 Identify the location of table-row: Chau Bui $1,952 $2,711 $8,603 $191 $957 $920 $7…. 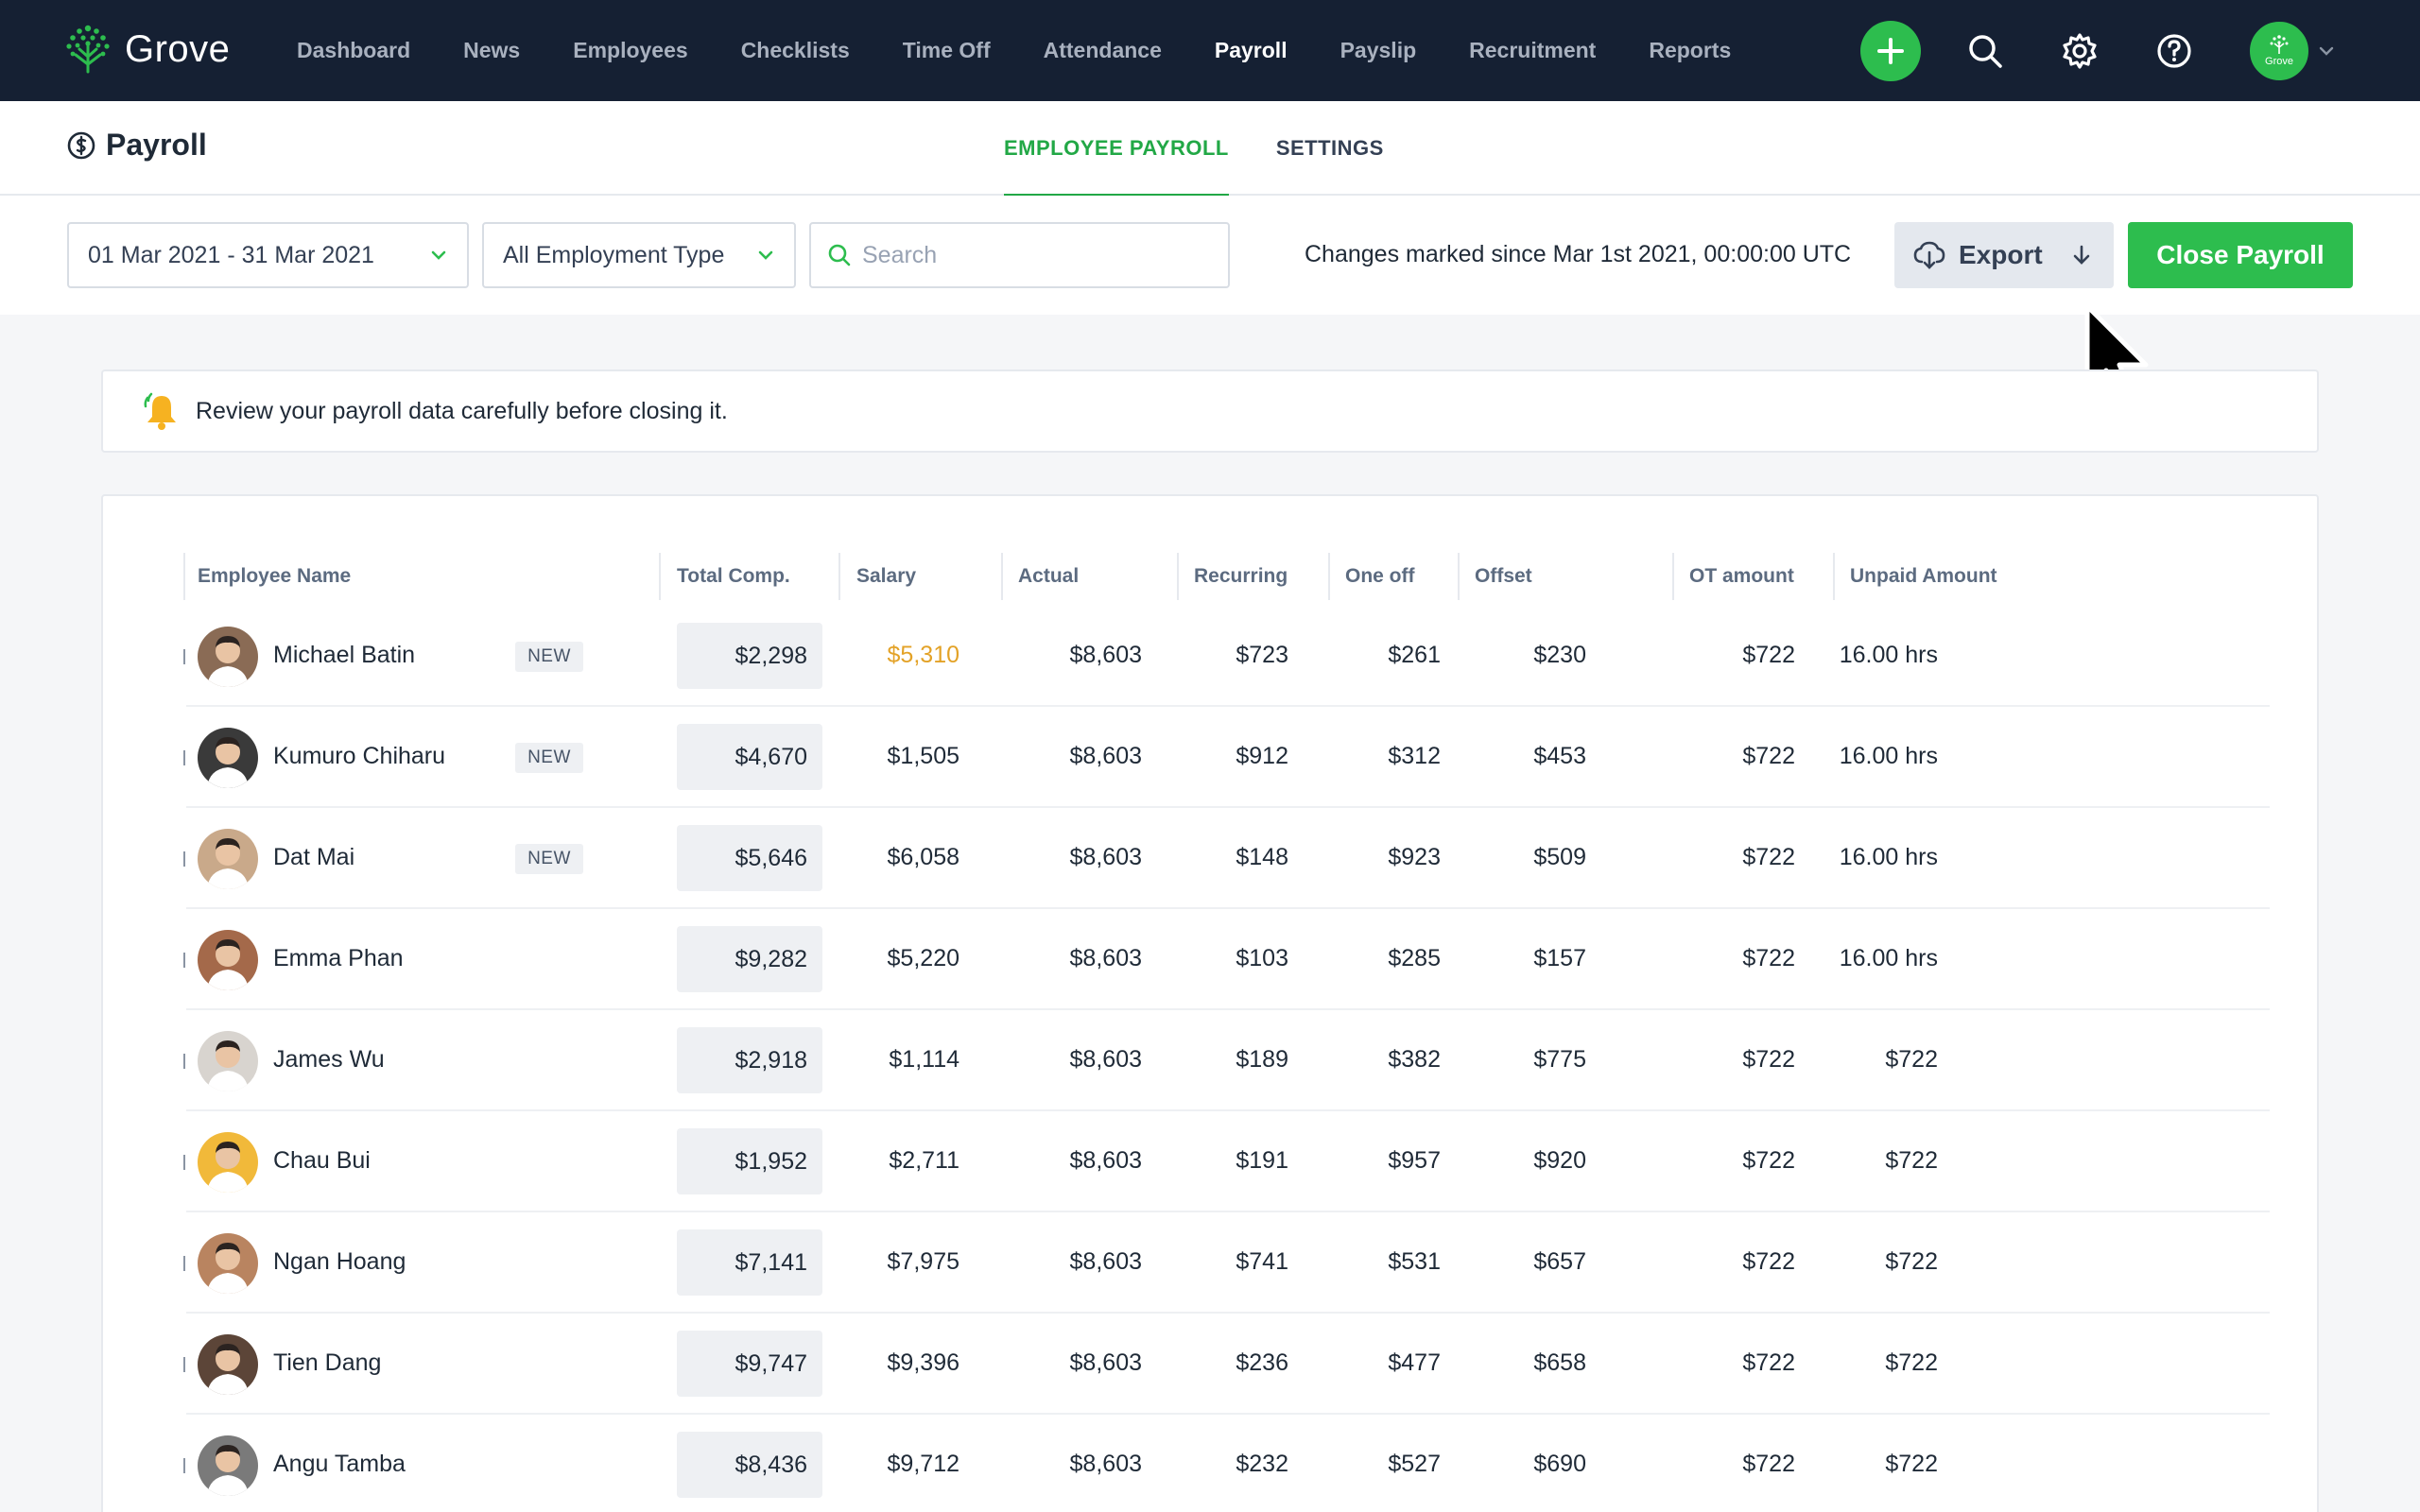
(1210, 1161).